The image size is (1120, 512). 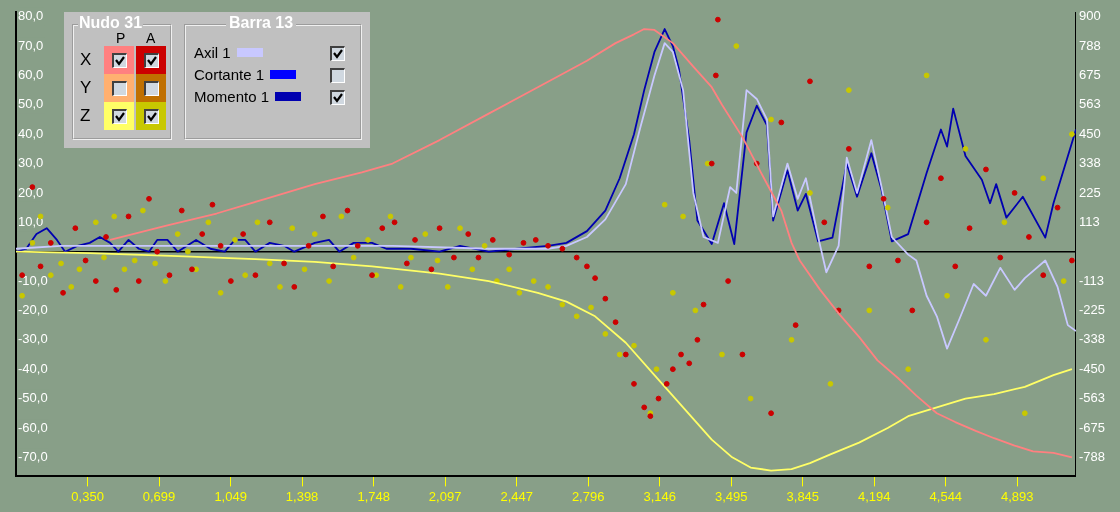 What do you see at coordinates (151, 38) in the screenshot?
I see `annotation: A` at bounding box center [151, 38].